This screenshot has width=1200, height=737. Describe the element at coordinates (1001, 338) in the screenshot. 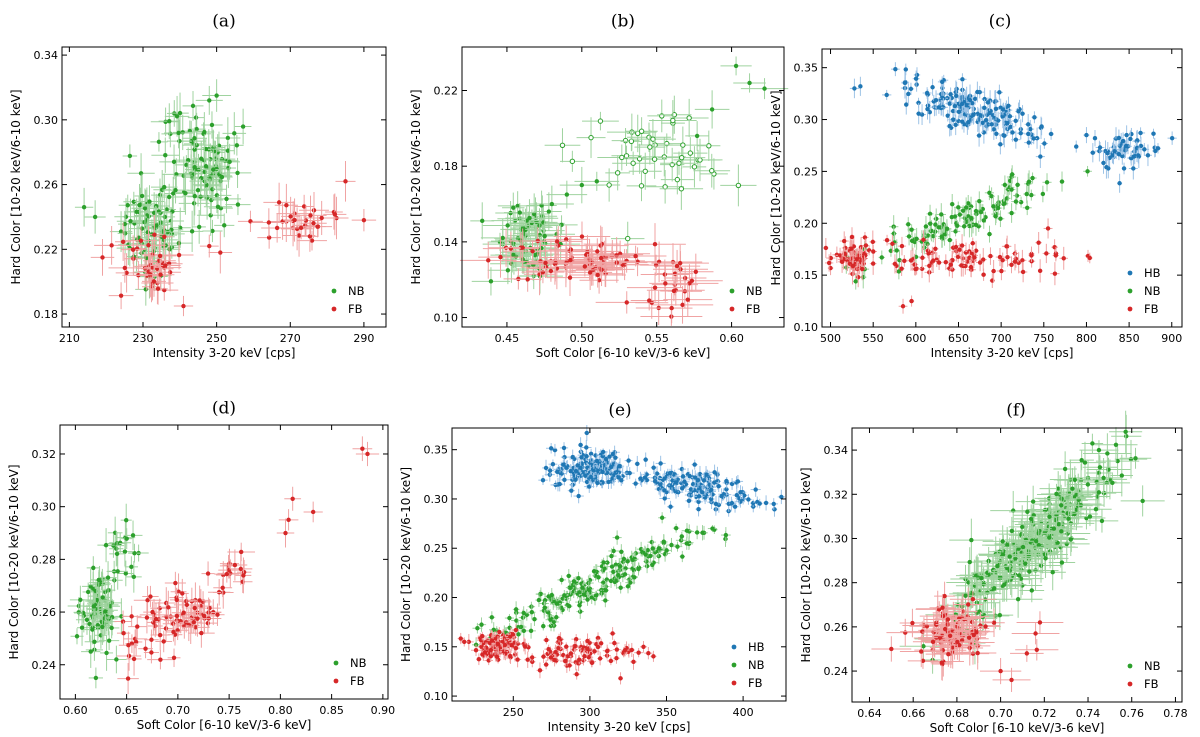

I see `x-tick-label: 700` at that location.